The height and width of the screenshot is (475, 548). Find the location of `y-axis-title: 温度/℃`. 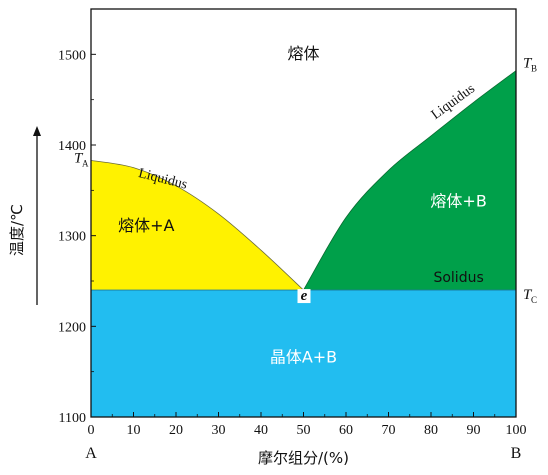

y-axis-title: 温度/℃ is located at coordinates (17, 230).